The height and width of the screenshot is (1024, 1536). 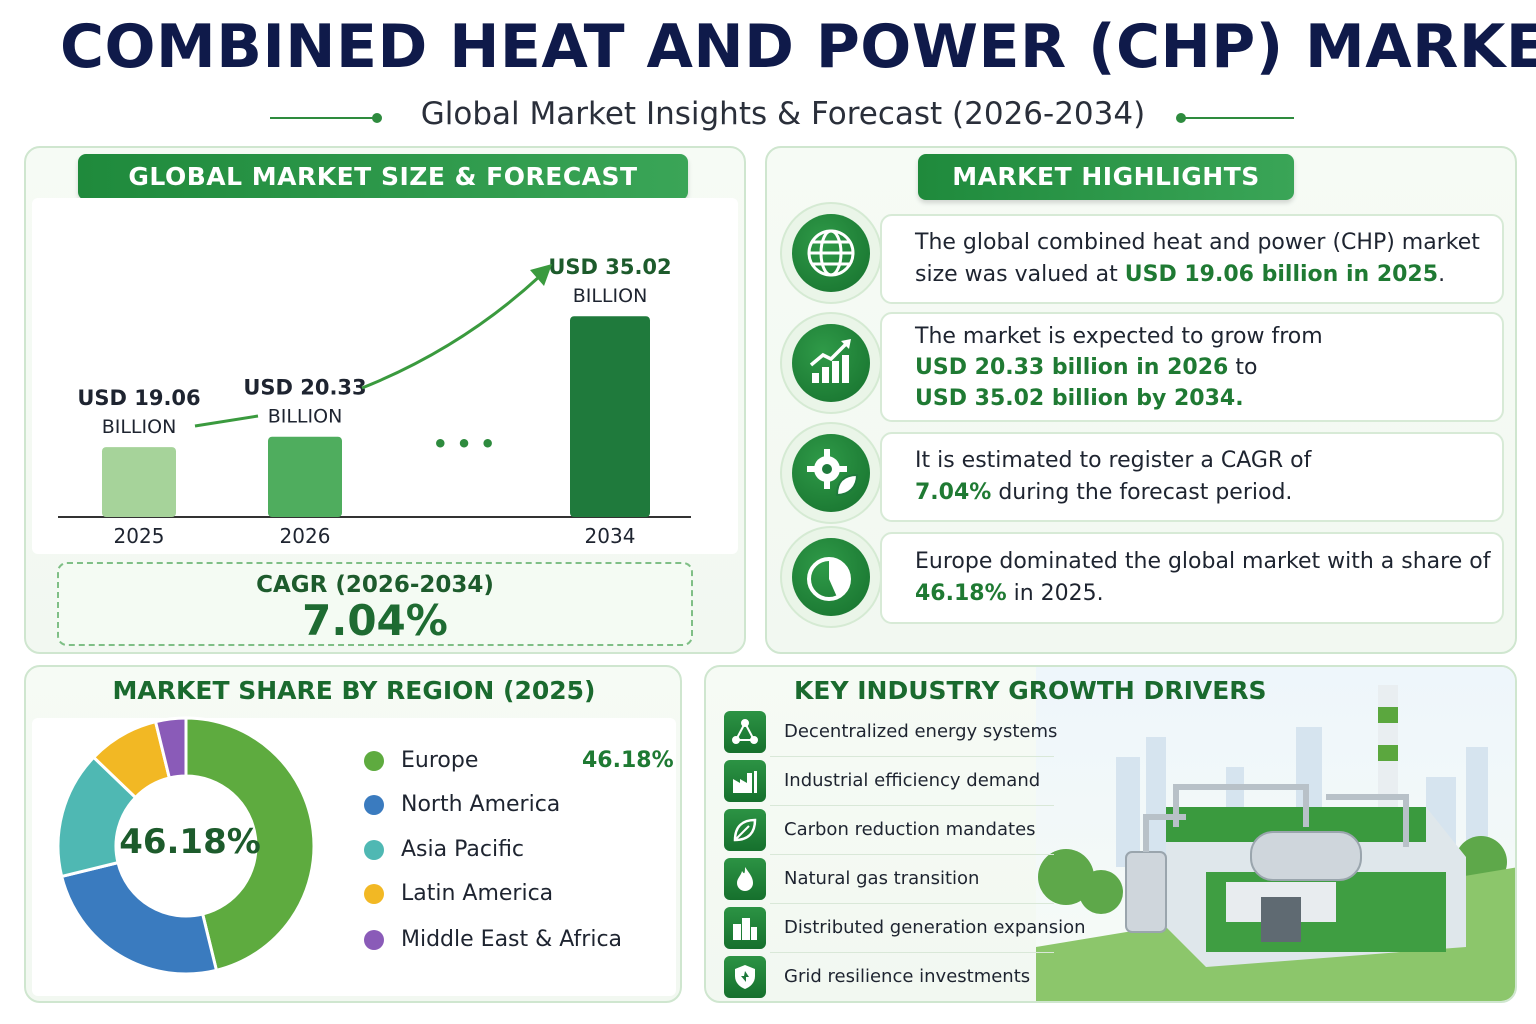 I want to click on forecast-ellipsis: • • •, so click(x=464, y=444).